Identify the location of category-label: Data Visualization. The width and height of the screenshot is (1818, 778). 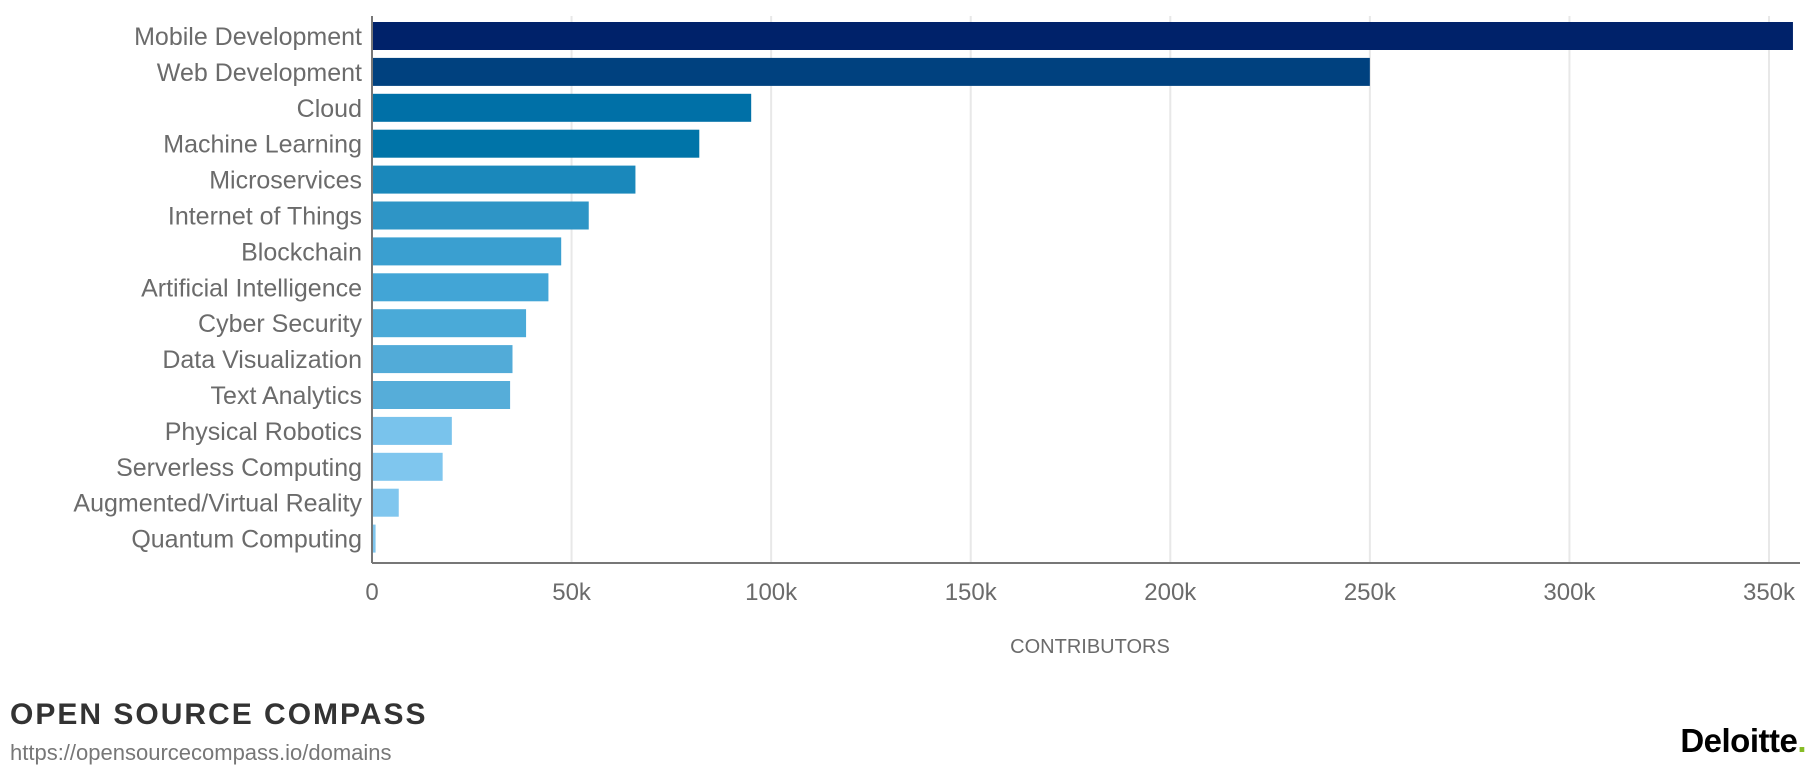
(262, 360).